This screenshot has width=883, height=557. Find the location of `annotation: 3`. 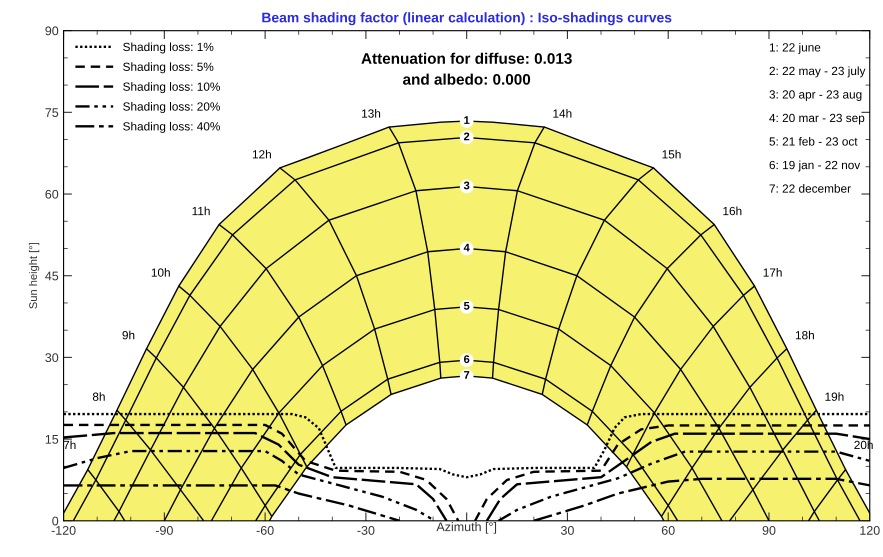

annotation: 3 is located at coordinates (467, 186).